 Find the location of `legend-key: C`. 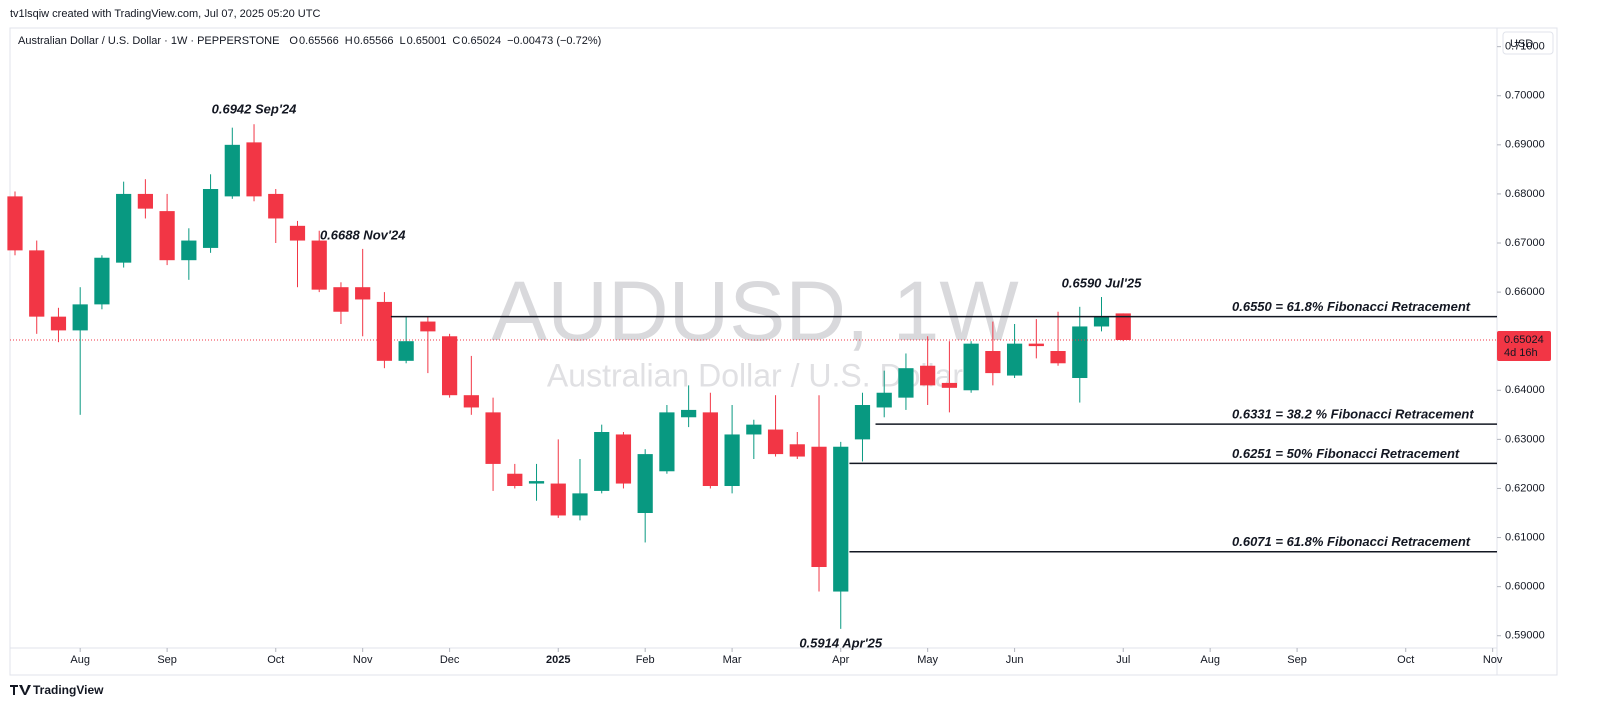

legend-key: C is located at coordinates (456, 41).